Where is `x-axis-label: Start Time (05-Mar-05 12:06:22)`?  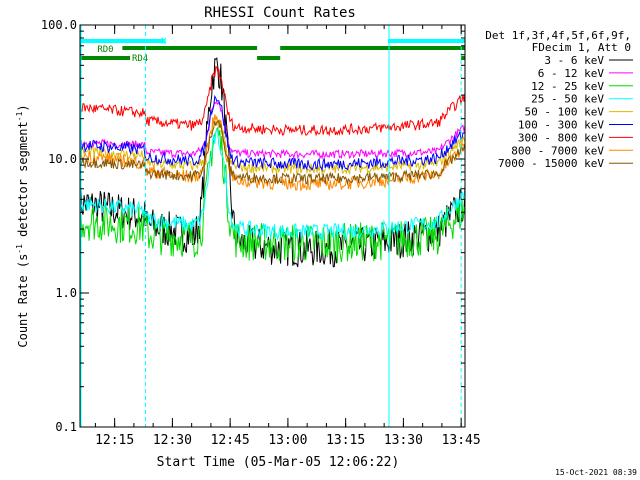 x-axis-label: Start Time (05-Mar-05 12:06:22) is located at coordinates (278, 462).